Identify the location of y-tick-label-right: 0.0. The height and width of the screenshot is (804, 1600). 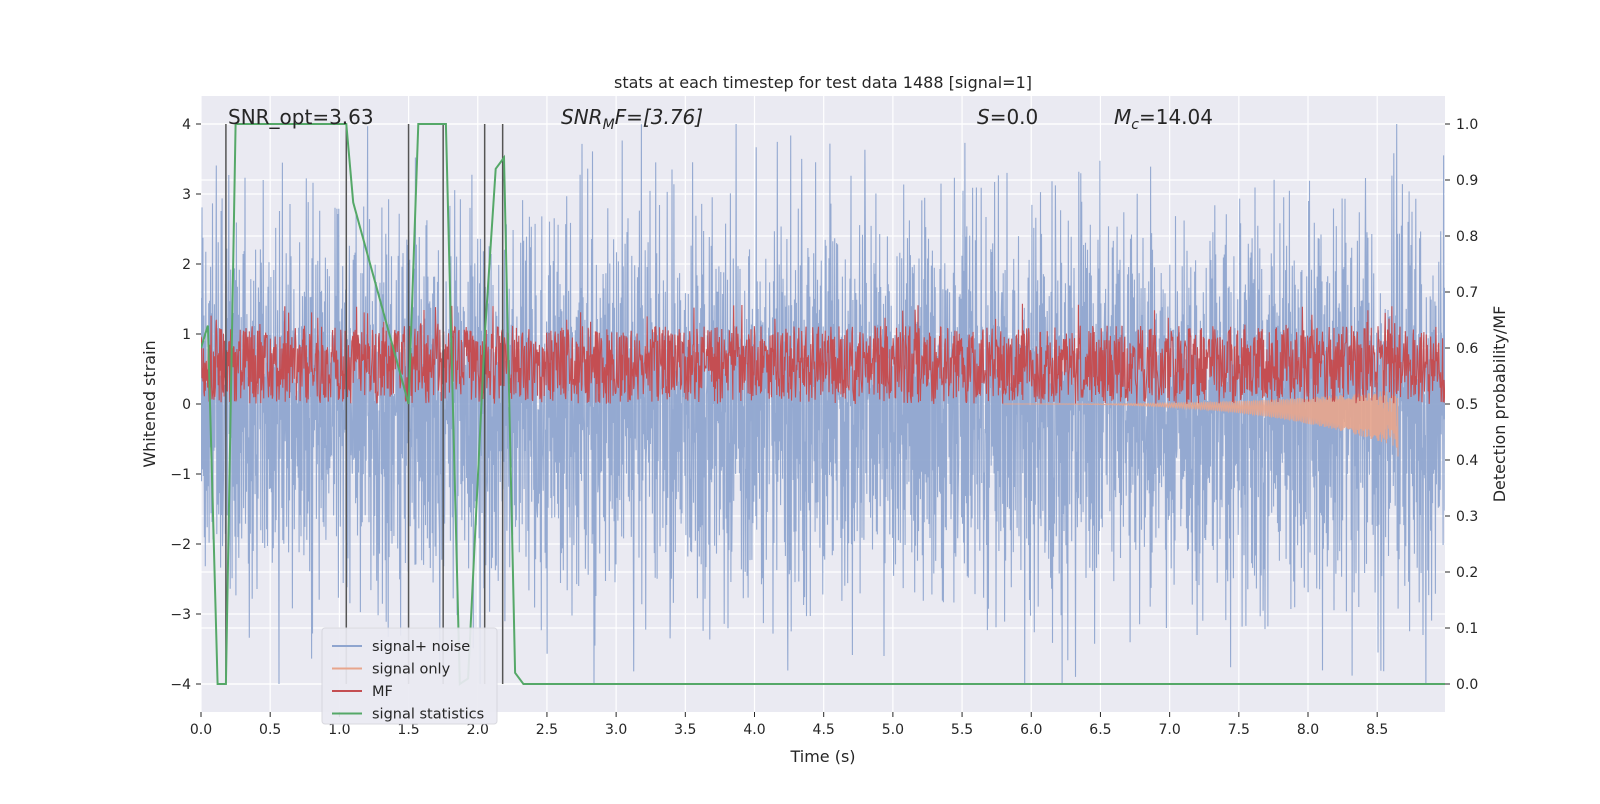
(1467, 685).